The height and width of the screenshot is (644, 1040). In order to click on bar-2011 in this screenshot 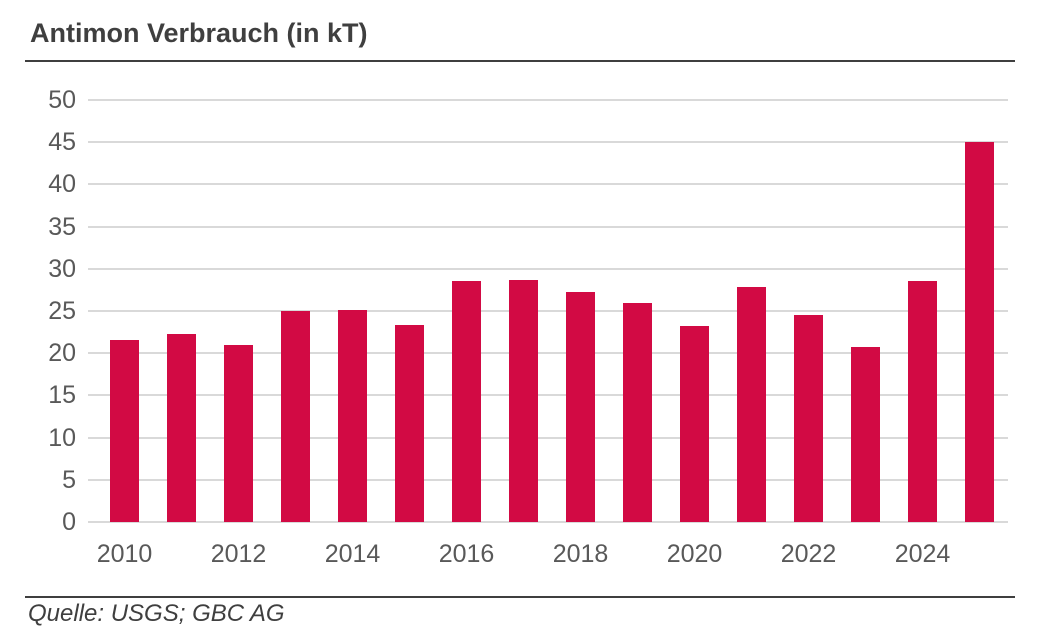, I will do `click(181, 427)`.